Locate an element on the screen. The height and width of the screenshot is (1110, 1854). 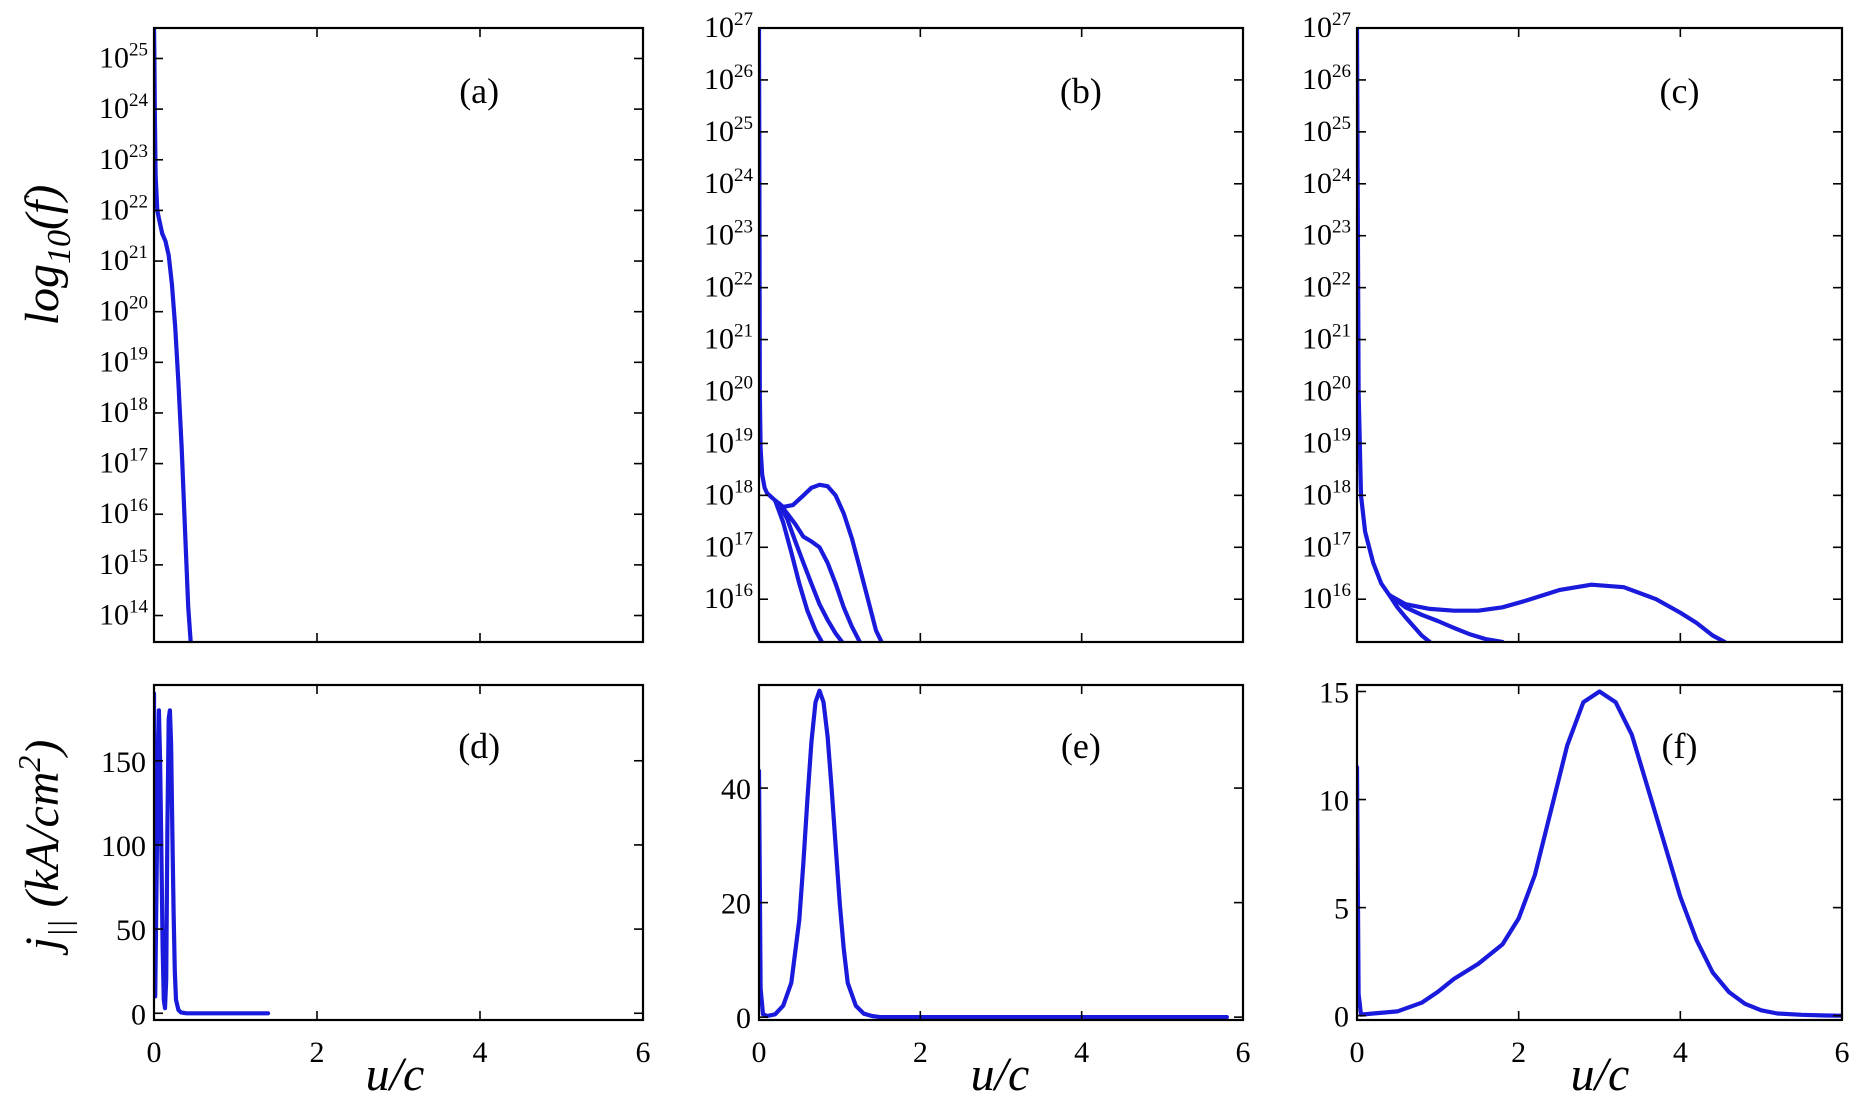
y-axis-label-top: log10(f) is located at coordinates (47, 255).